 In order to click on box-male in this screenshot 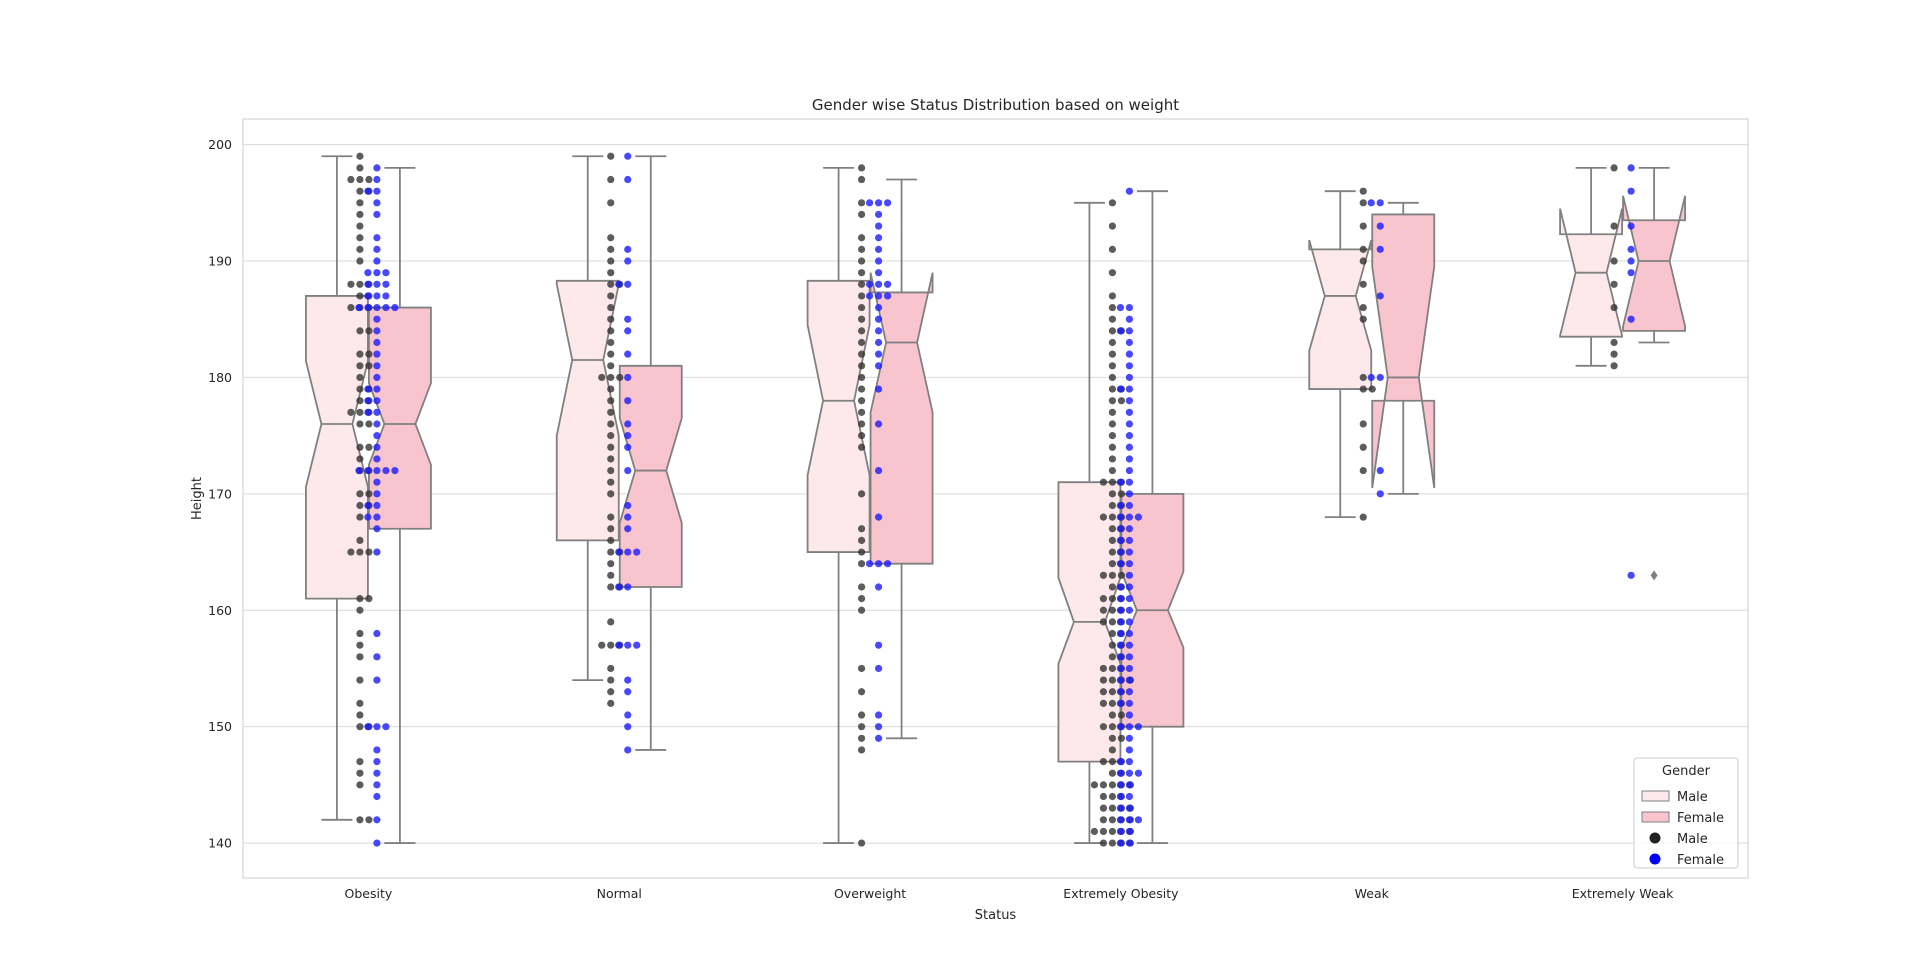, I will do `click(587, 418)`.